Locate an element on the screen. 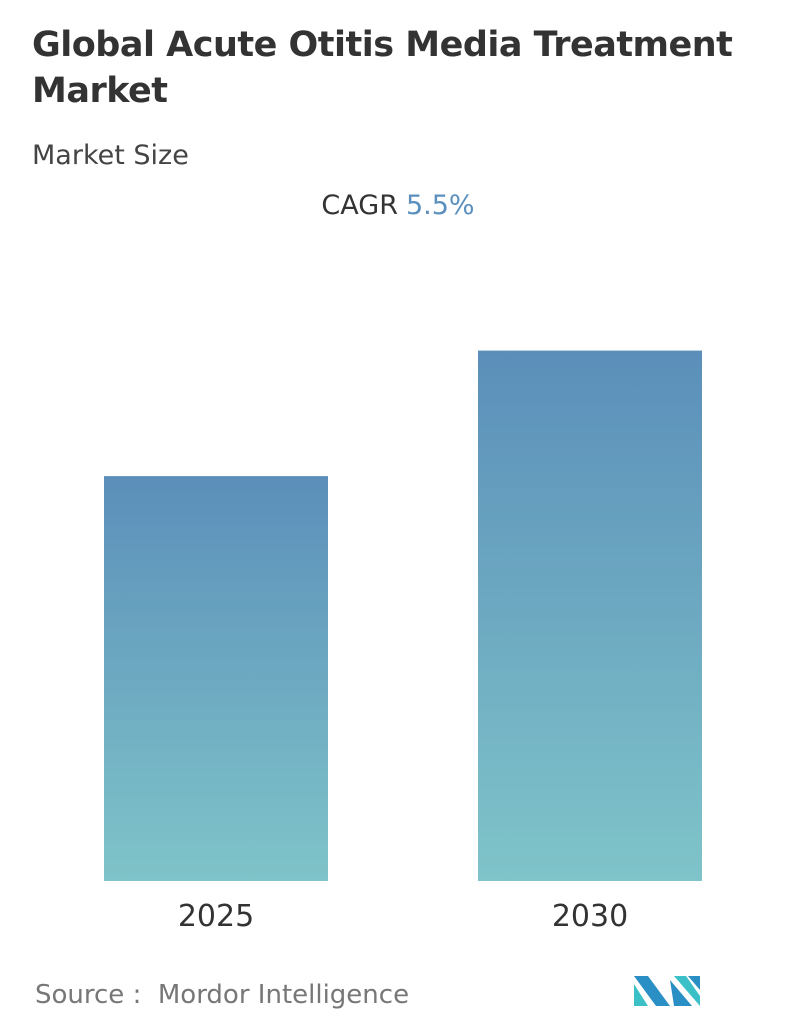 This screenshot has height=1034, width=796. mordor-logo-icon is located at coordinates (667, 991).